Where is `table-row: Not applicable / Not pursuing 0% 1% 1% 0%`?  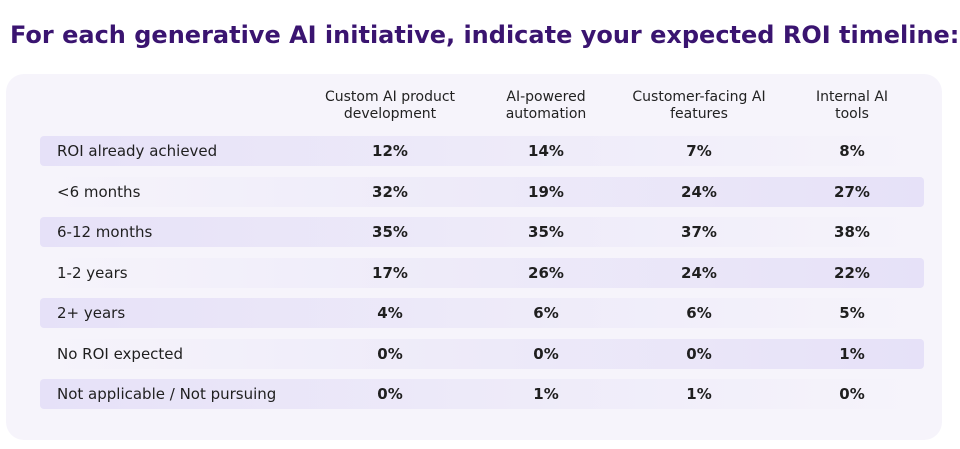 table-row: Not applicable / Not pursuing 0% 1% 1% 0% is located at coordinates (482, 394).